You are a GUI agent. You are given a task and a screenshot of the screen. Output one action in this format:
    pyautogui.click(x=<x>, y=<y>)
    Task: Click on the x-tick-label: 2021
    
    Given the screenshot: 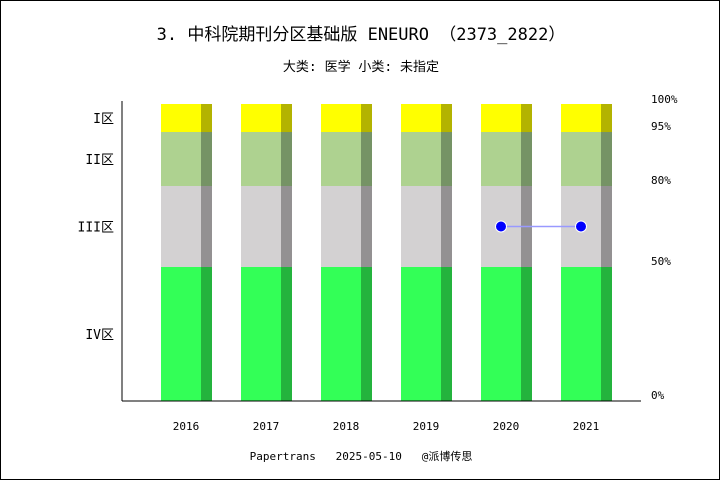 What is the action you would take?
    pyautogui.click(x=586, y=426)
    